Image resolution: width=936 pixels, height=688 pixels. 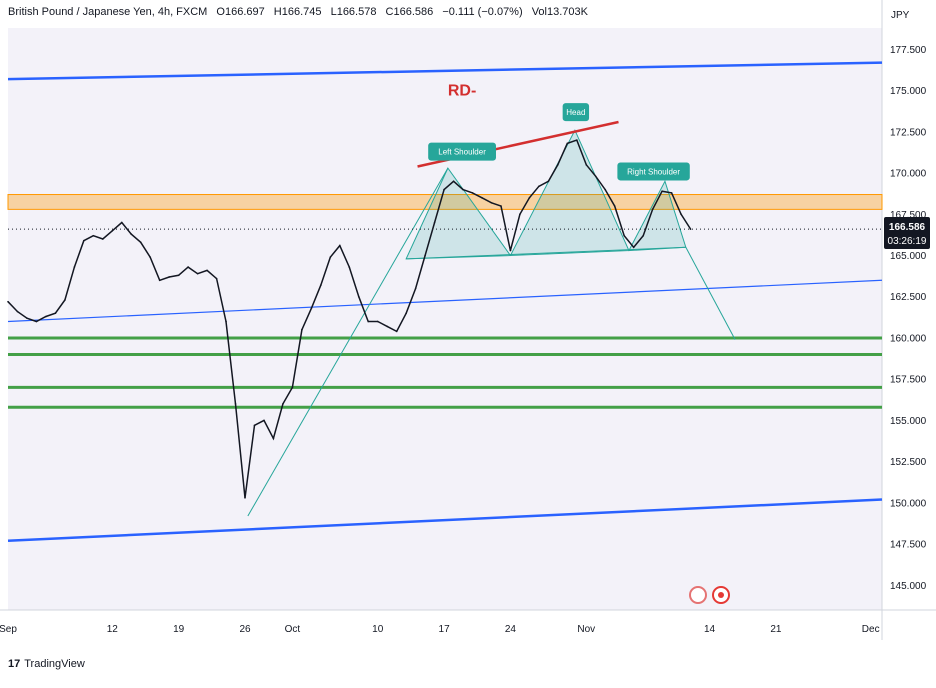 I want to click on date-tick-label: 26, so click(x=245, y=629).